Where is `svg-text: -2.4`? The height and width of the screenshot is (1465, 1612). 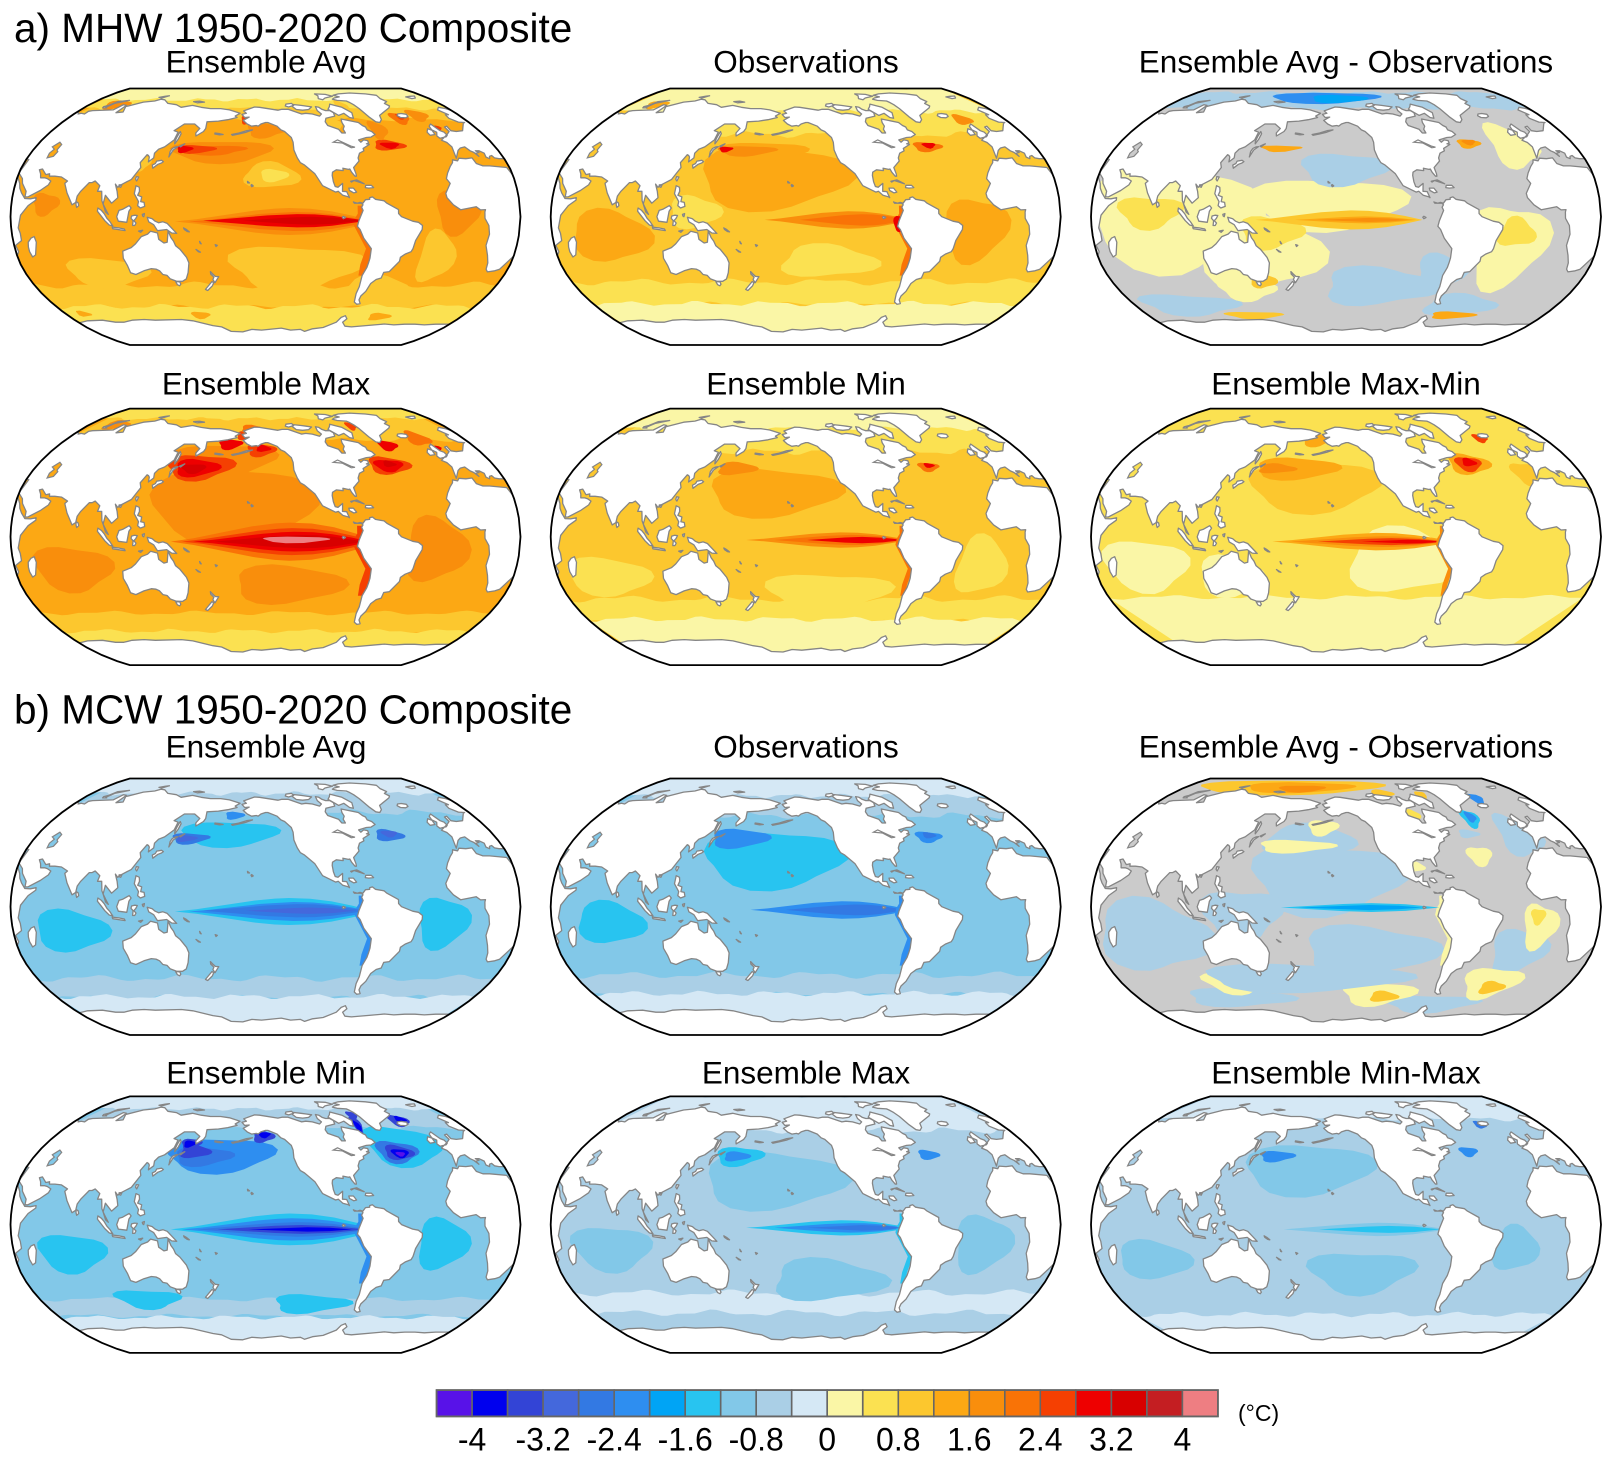 svg-text: -2.4 is located at coordinates (614, 1440).